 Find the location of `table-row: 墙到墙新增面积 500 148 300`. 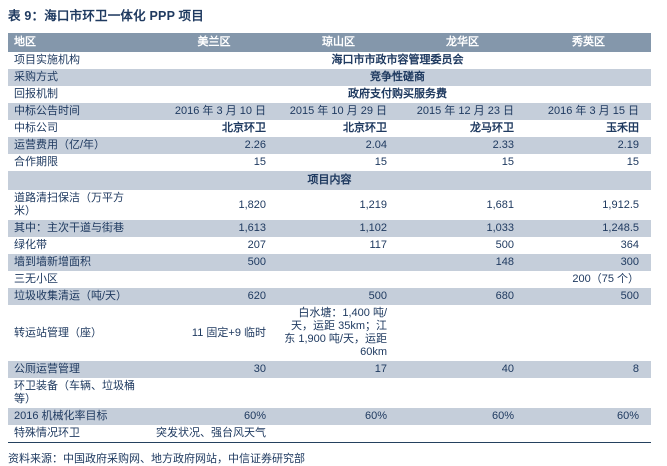

table-row: 墙到墙新增面积 500 148 300 is located at coordinates (329, 262).